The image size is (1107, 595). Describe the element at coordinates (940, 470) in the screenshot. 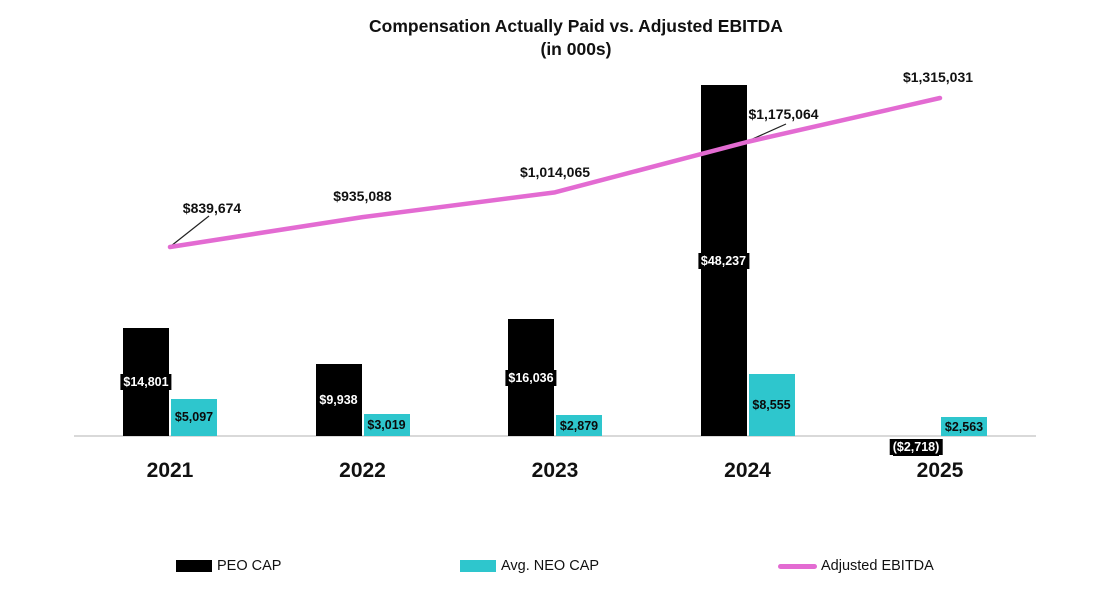

I see `year-label-2025: 2025` at that location.